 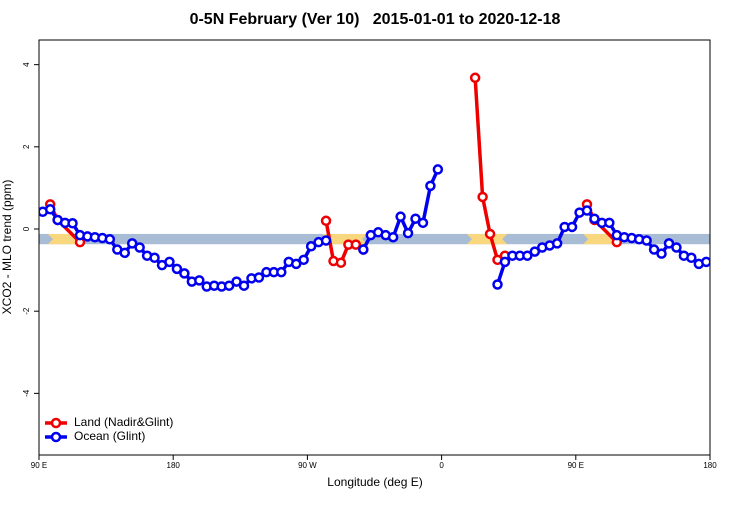 What do you see at coordinates (441, 465) in the screenshot?
I see `x-tick-label: 0` at bounding box center [441, 465].